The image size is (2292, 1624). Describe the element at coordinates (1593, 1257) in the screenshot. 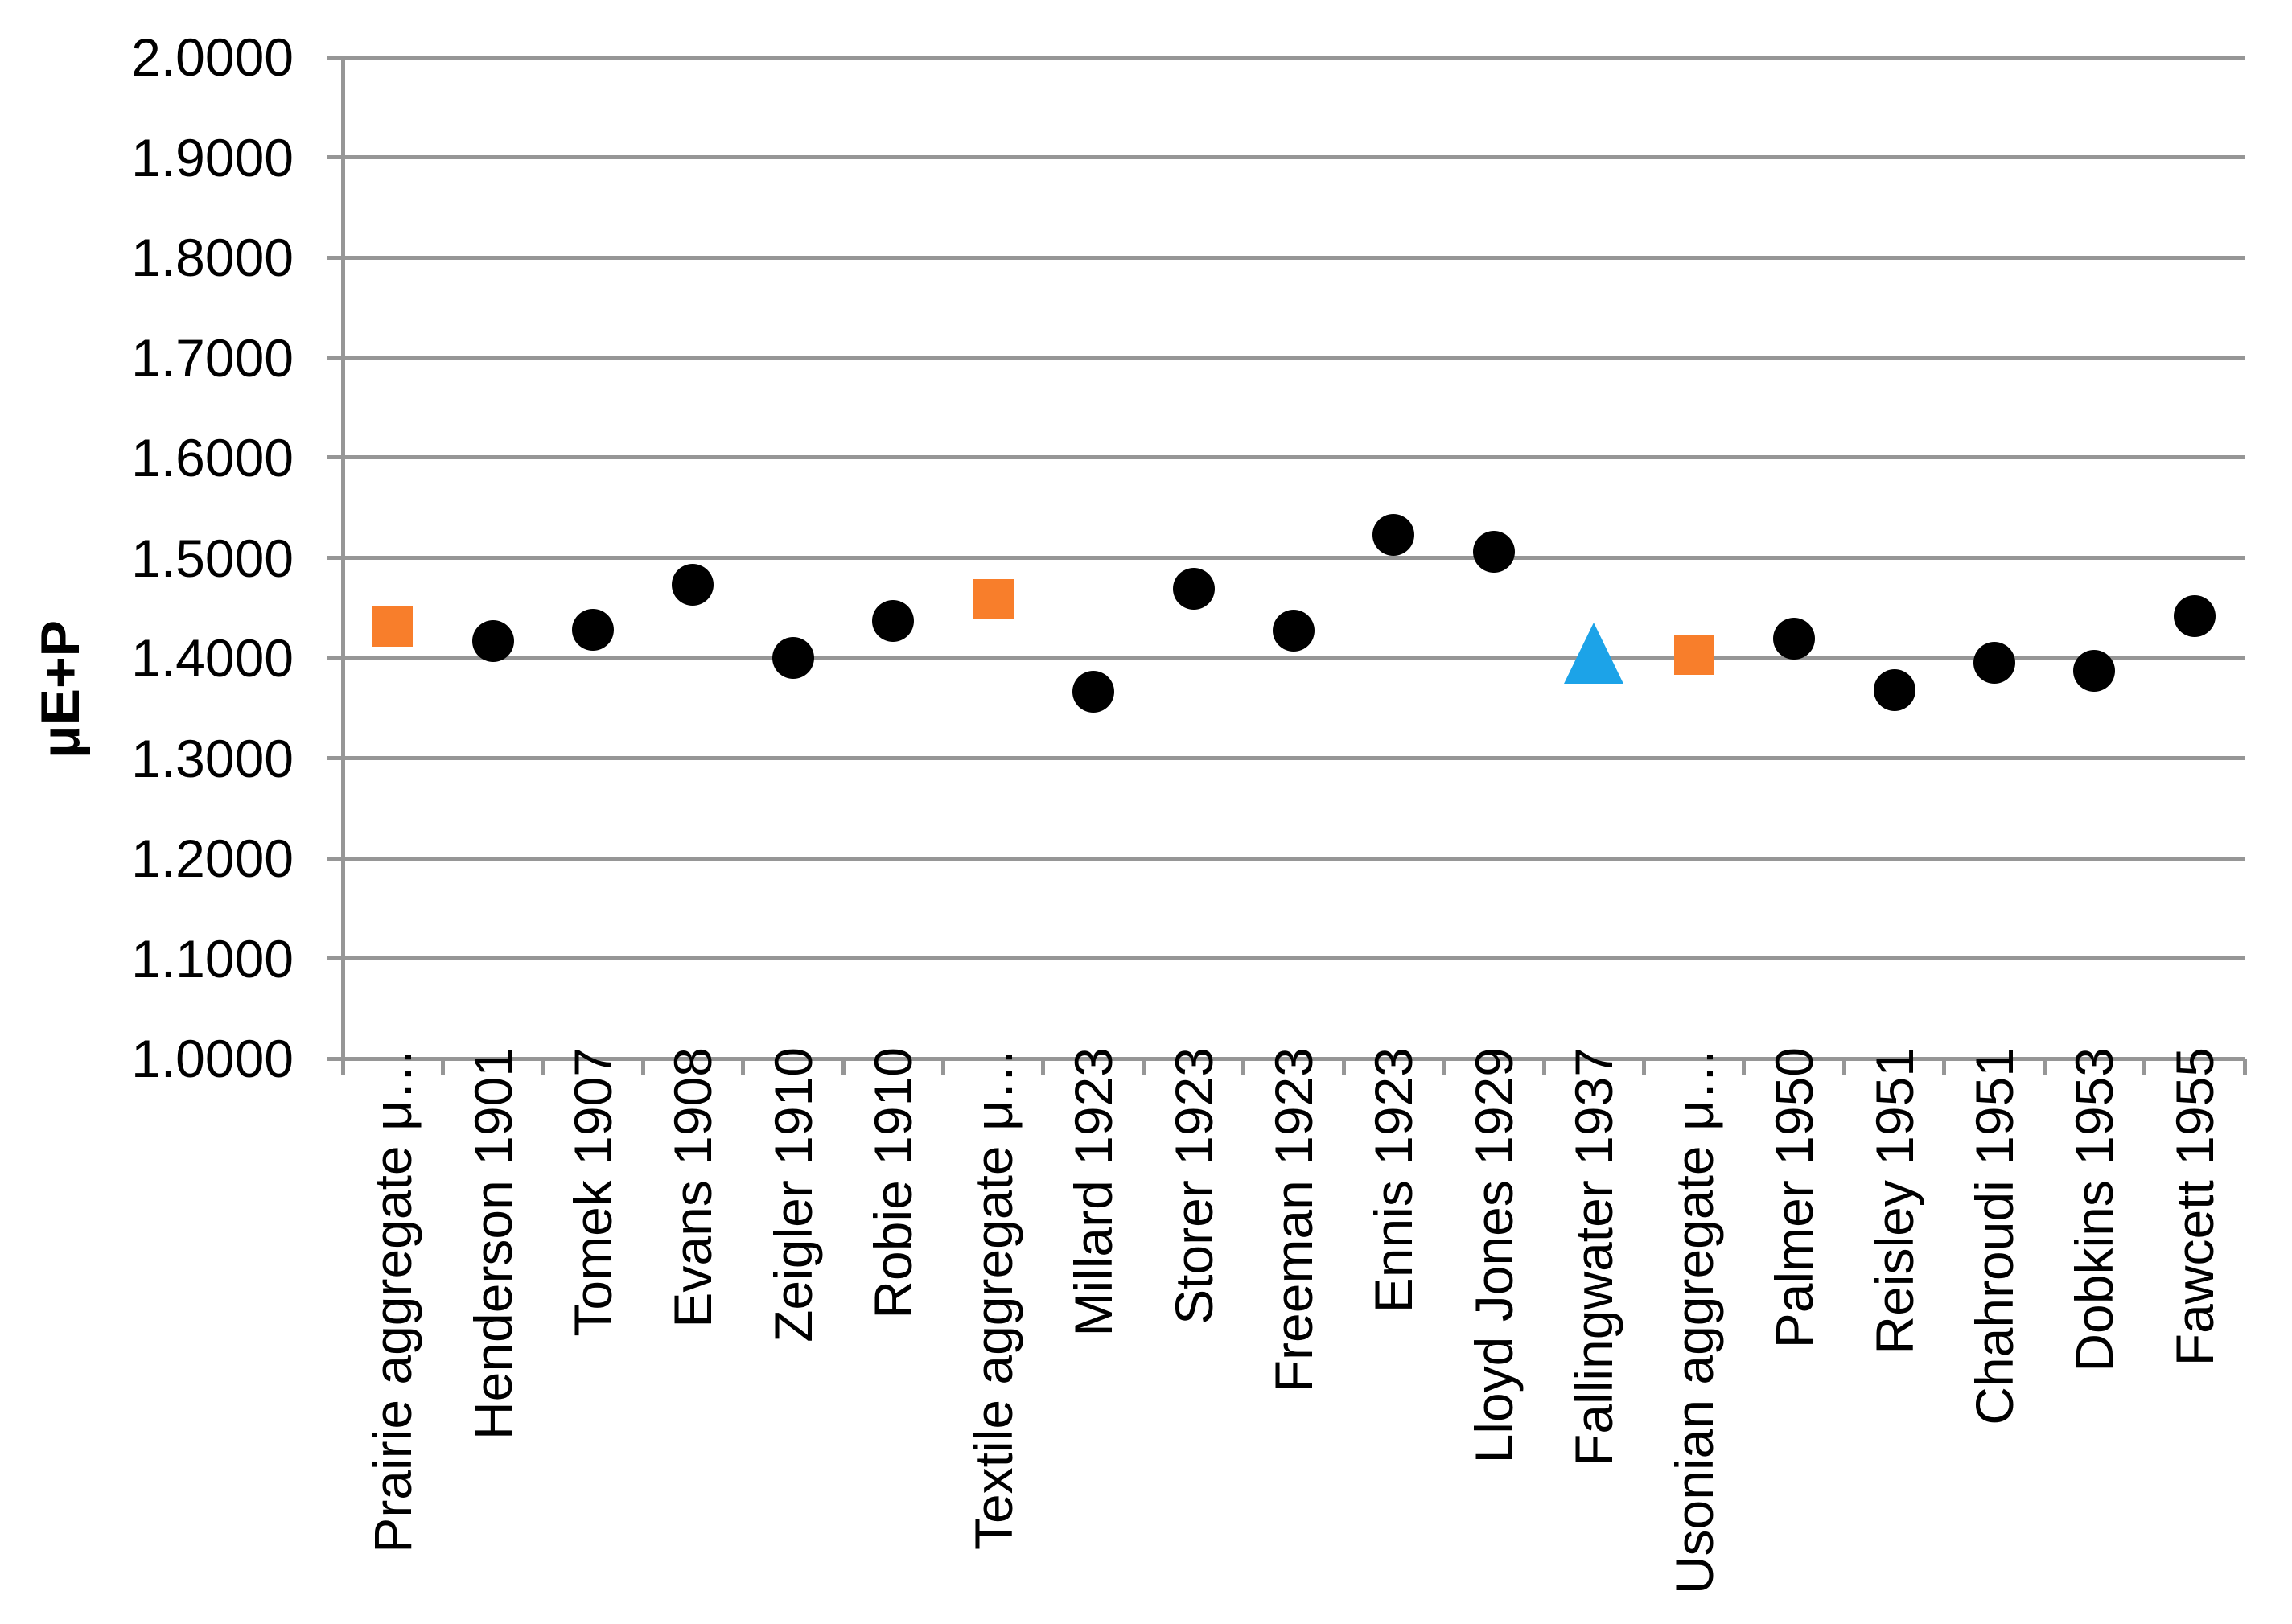

I see `x-axis-category-label: Fallingwater 1937` at that location.